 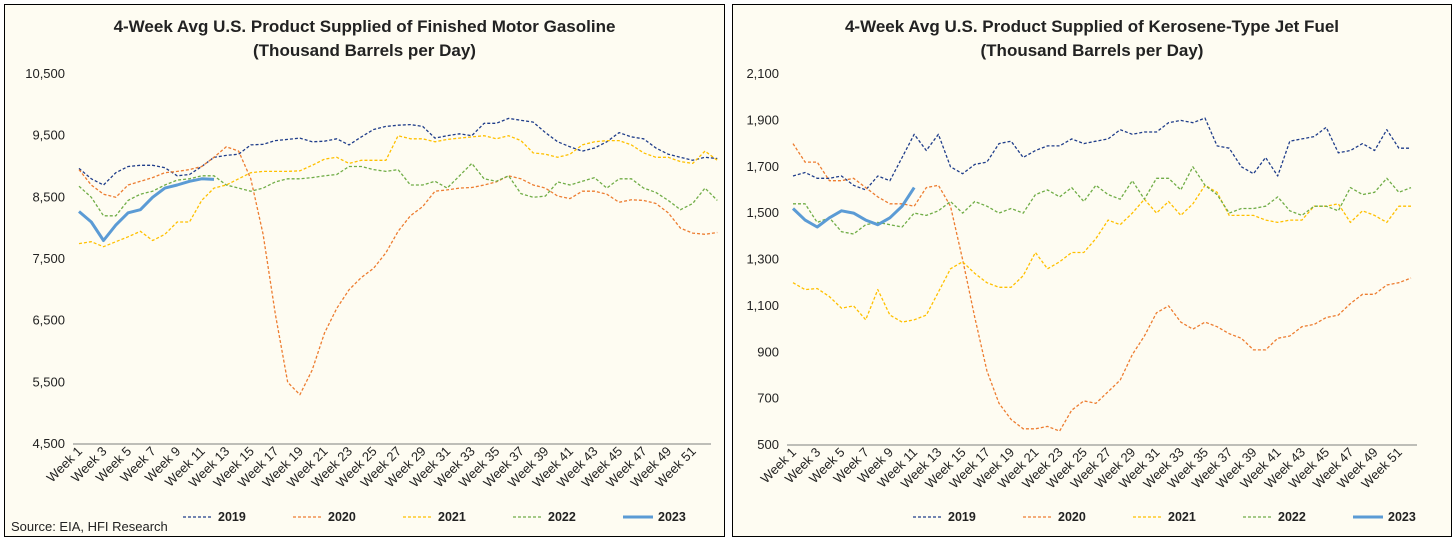 I want to click on y-tick-label: 1,500, so click(x=762, y=212).